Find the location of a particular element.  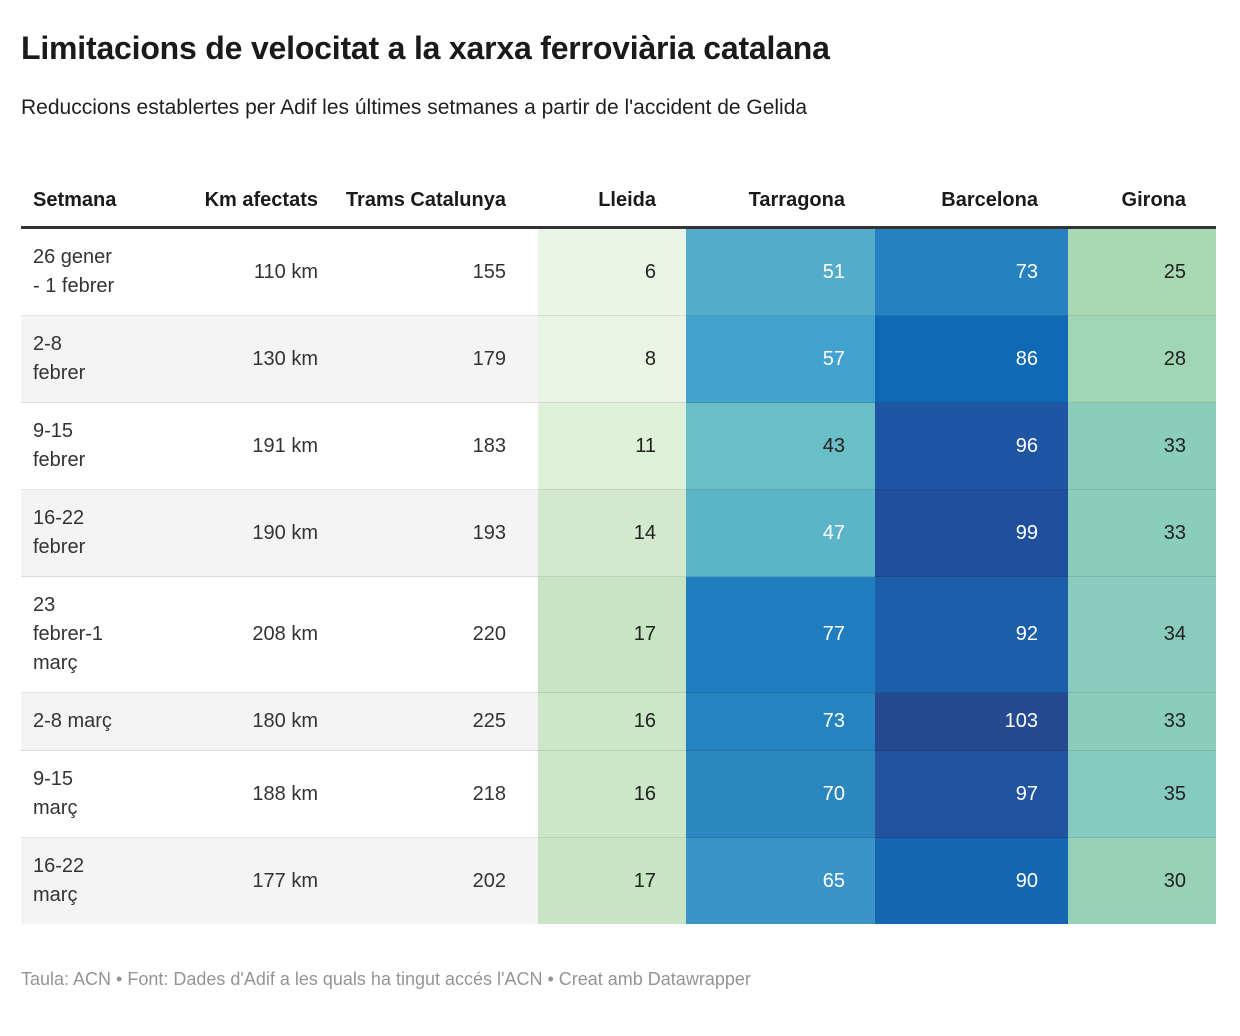

cell-girona: 28 is located at coordinates (1142, 359).